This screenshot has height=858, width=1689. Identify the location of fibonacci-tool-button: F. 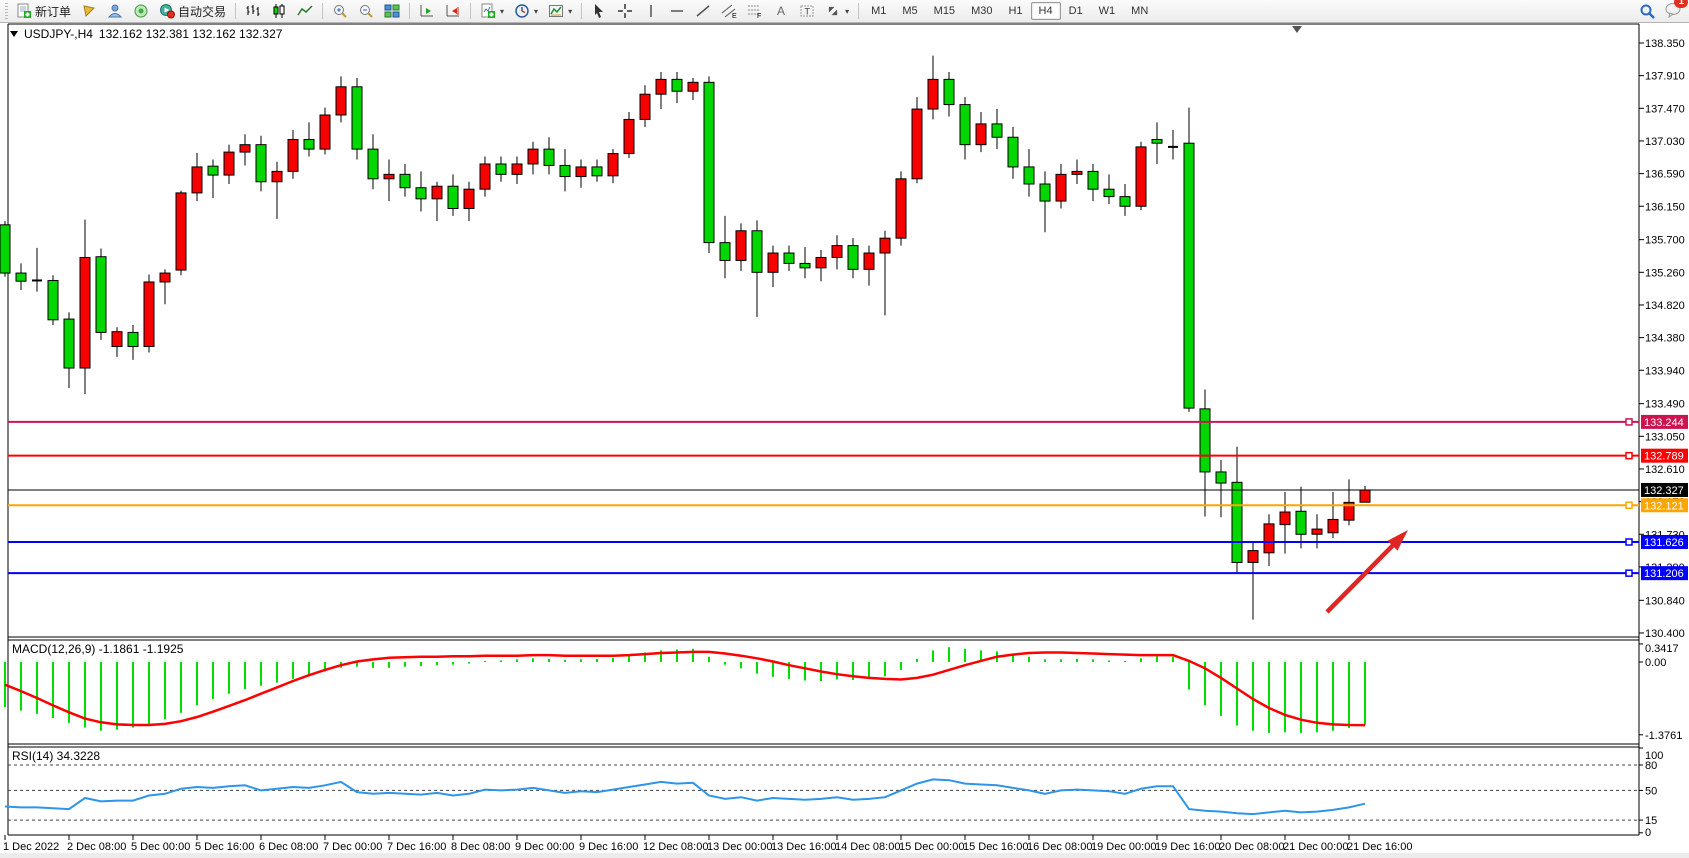
(755, 11).